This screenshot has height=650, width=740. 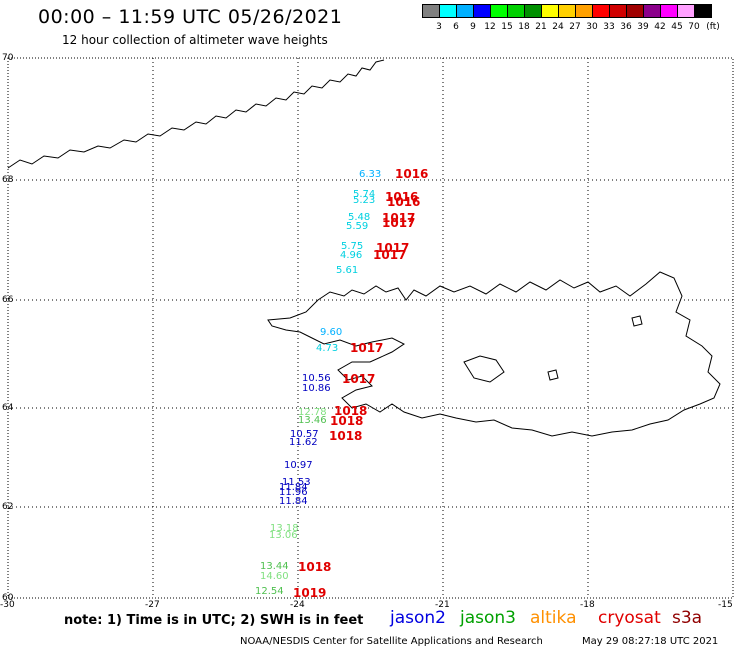 What do you see at coordinates (283, 535) in the screenshot?
I see `wave-height-value: 13.06` at bounding box center [283, 535].